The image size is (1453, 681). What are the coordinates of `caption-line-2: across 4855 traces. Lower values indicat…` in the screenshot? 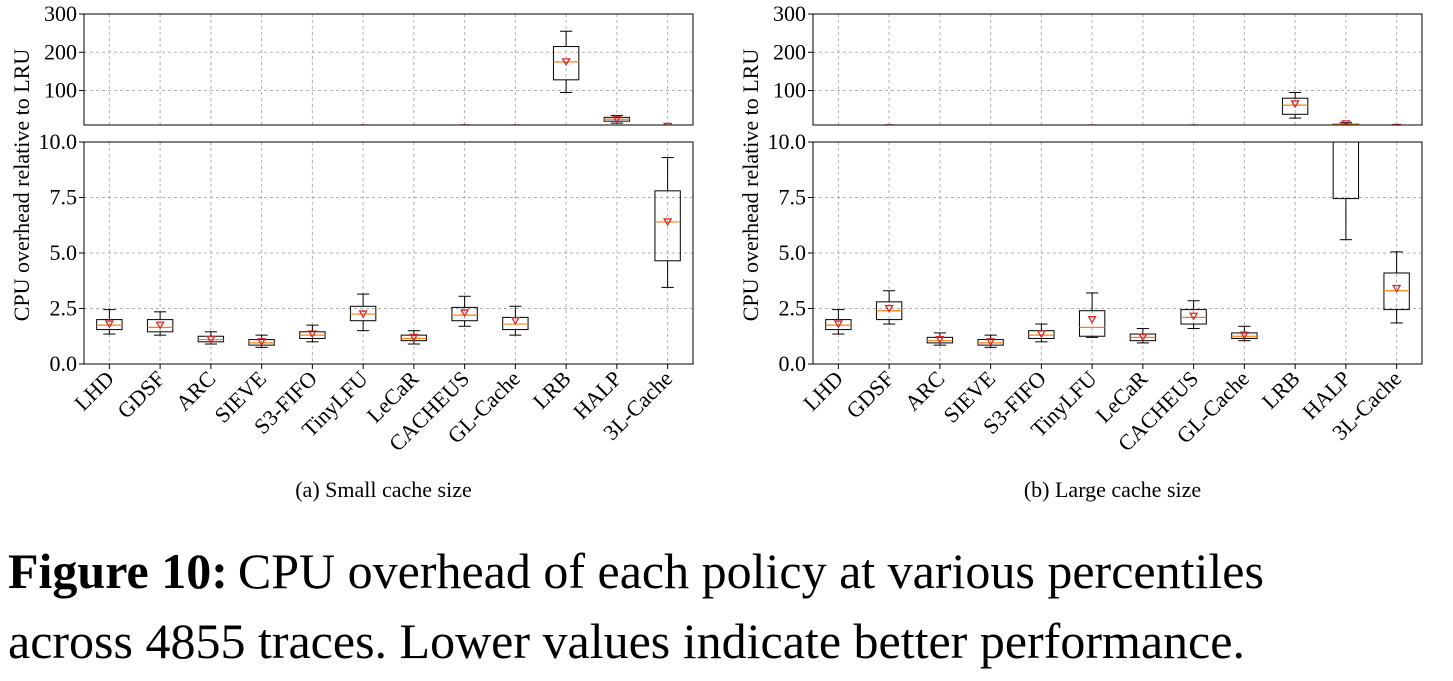 It's located at (626, 641).